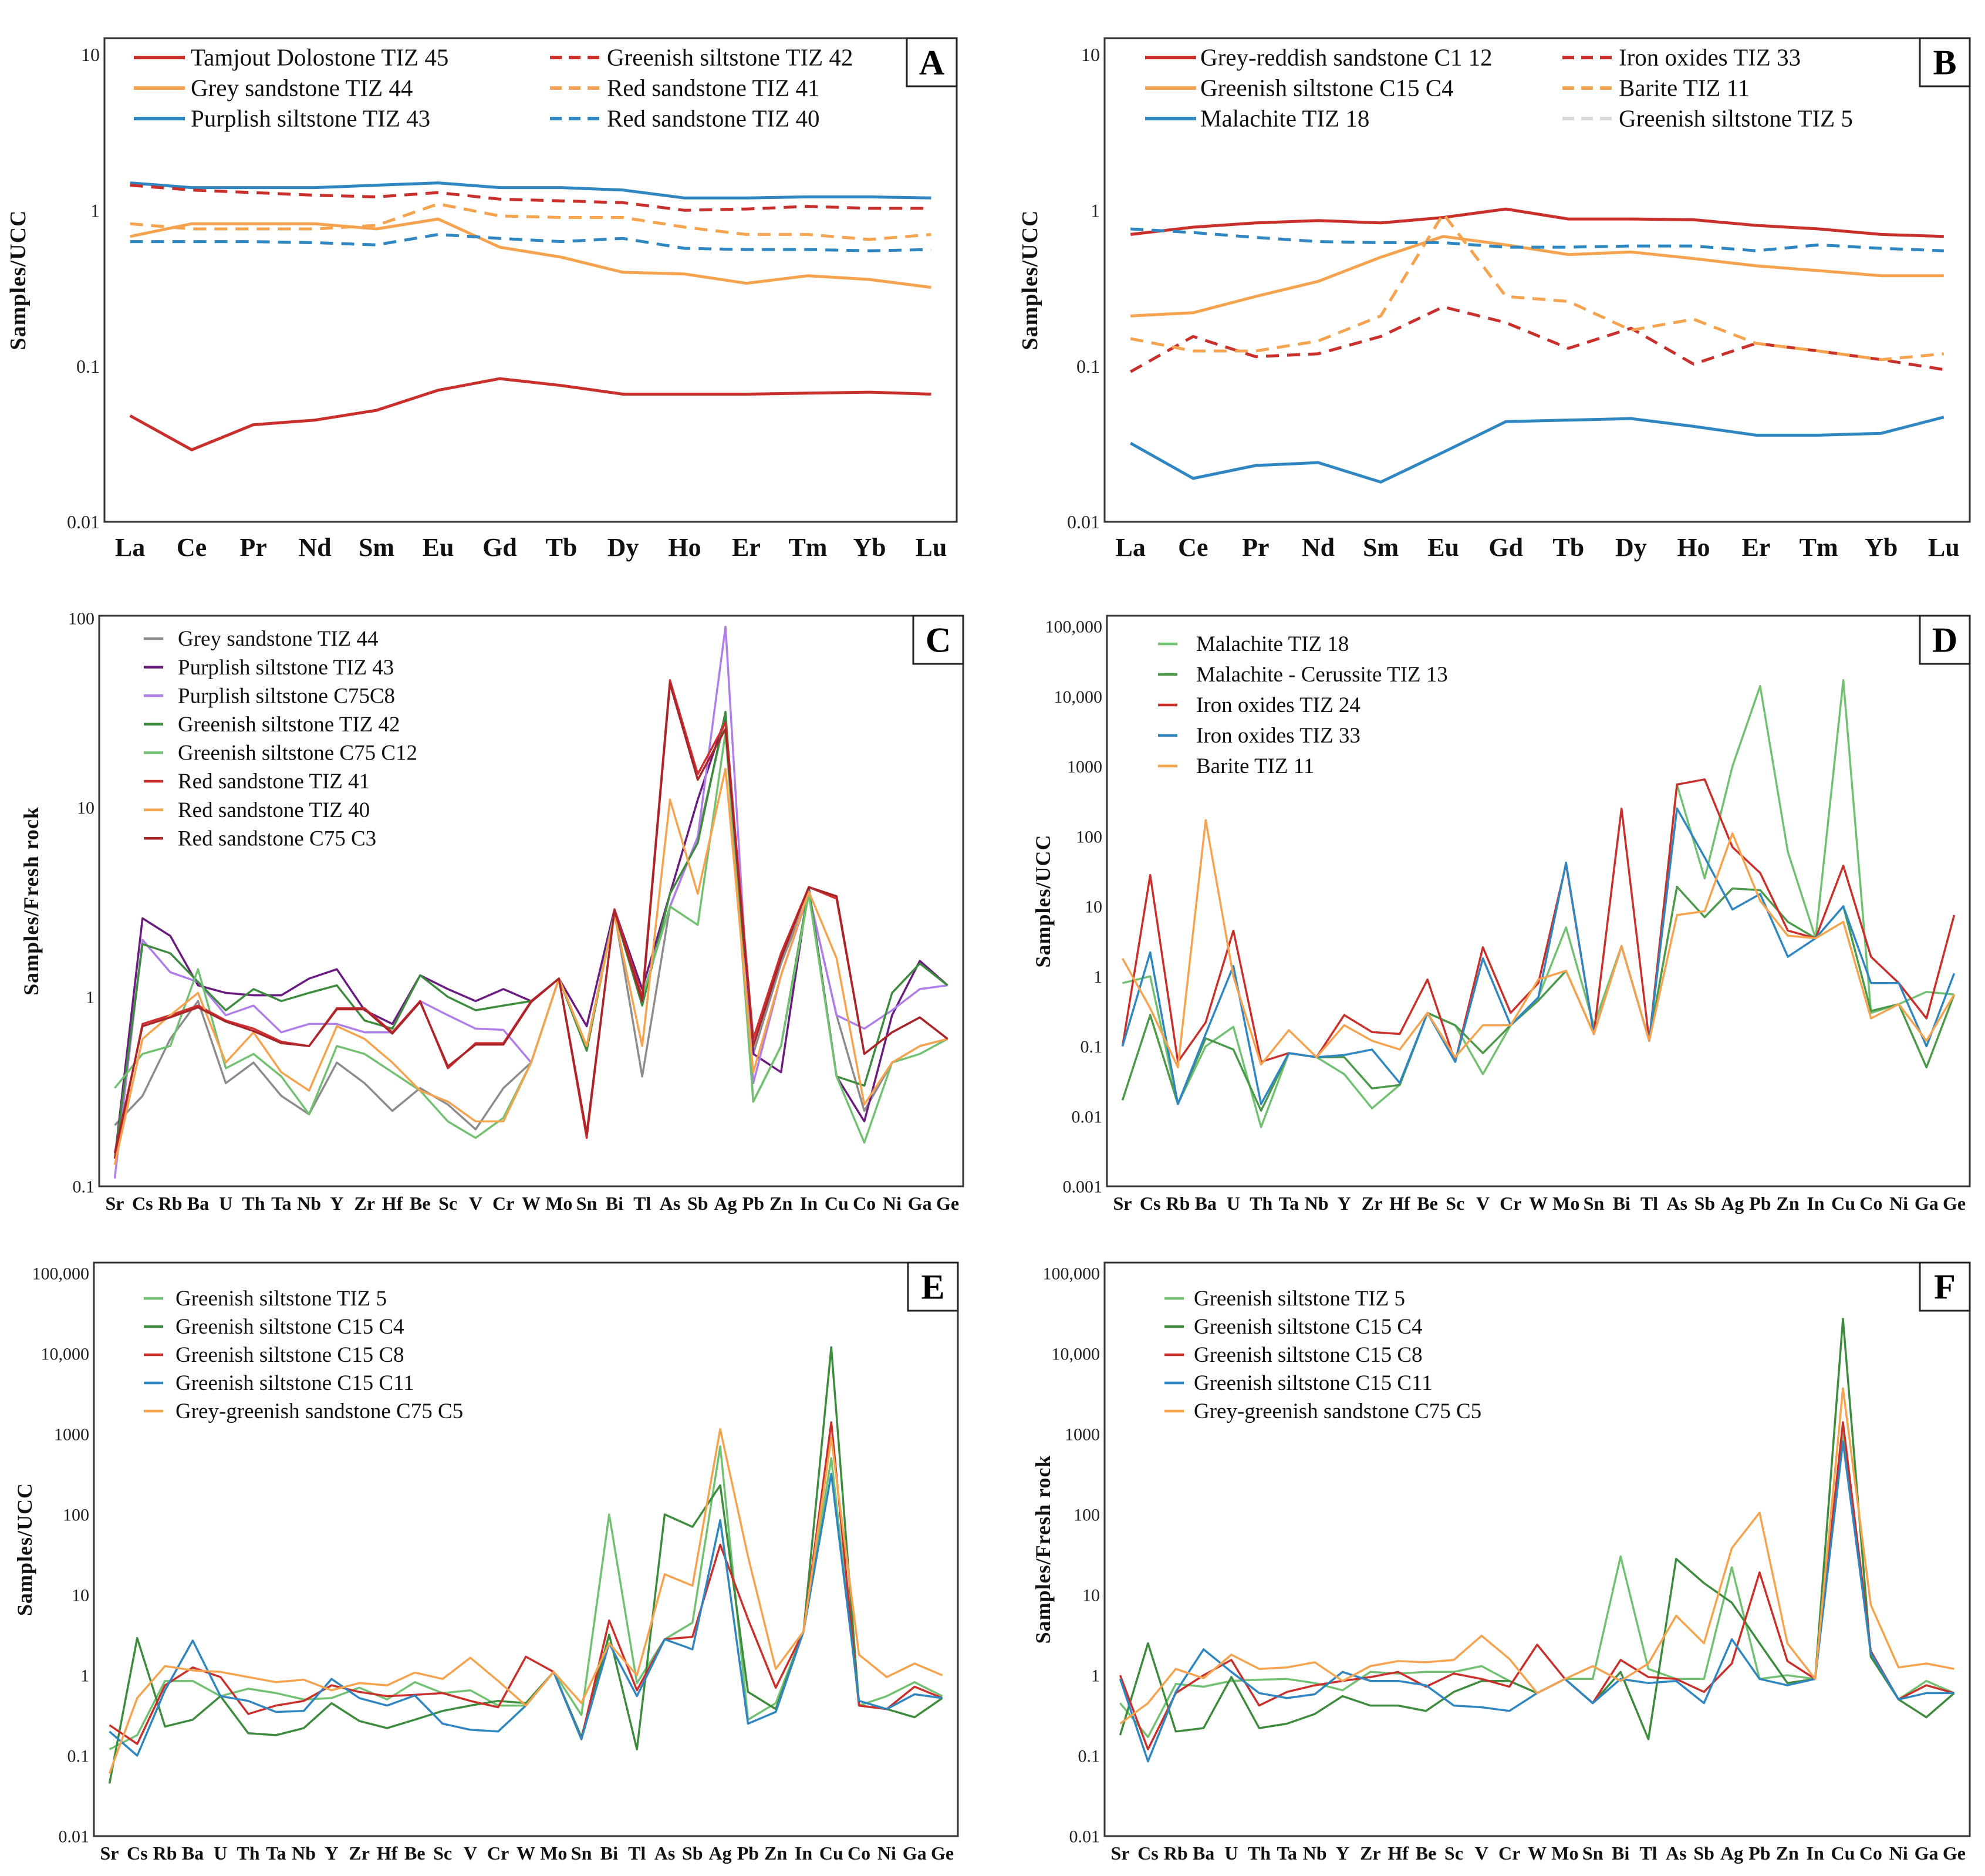 The height and width of the screenshot is (1876, 1985). I want to click on legend-label: Red sandstone TIZ 40, so click(274, 810).